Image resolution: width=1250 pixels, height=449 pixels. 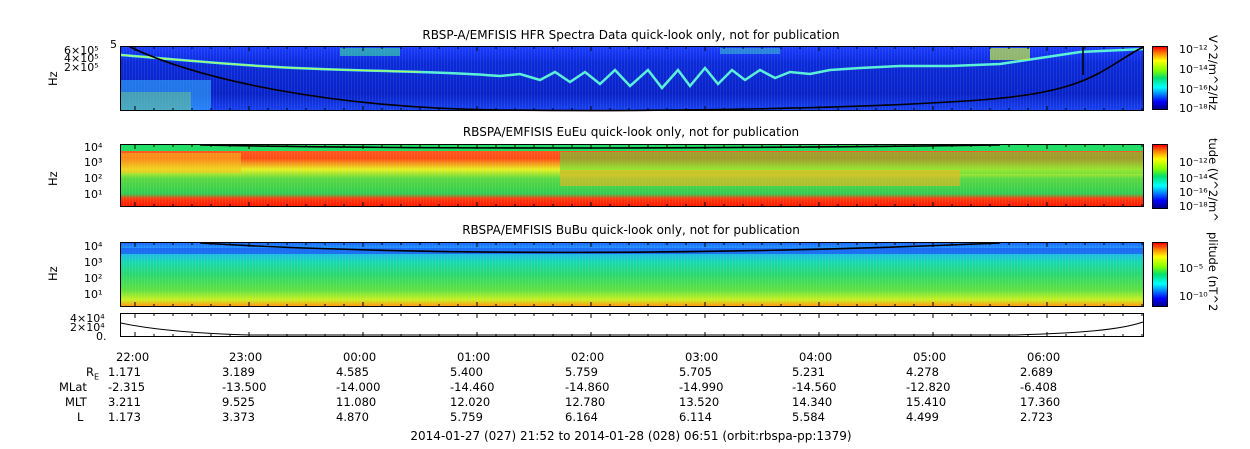 I want to click on ephem-value: 4.585, so click(x=352, y=372).